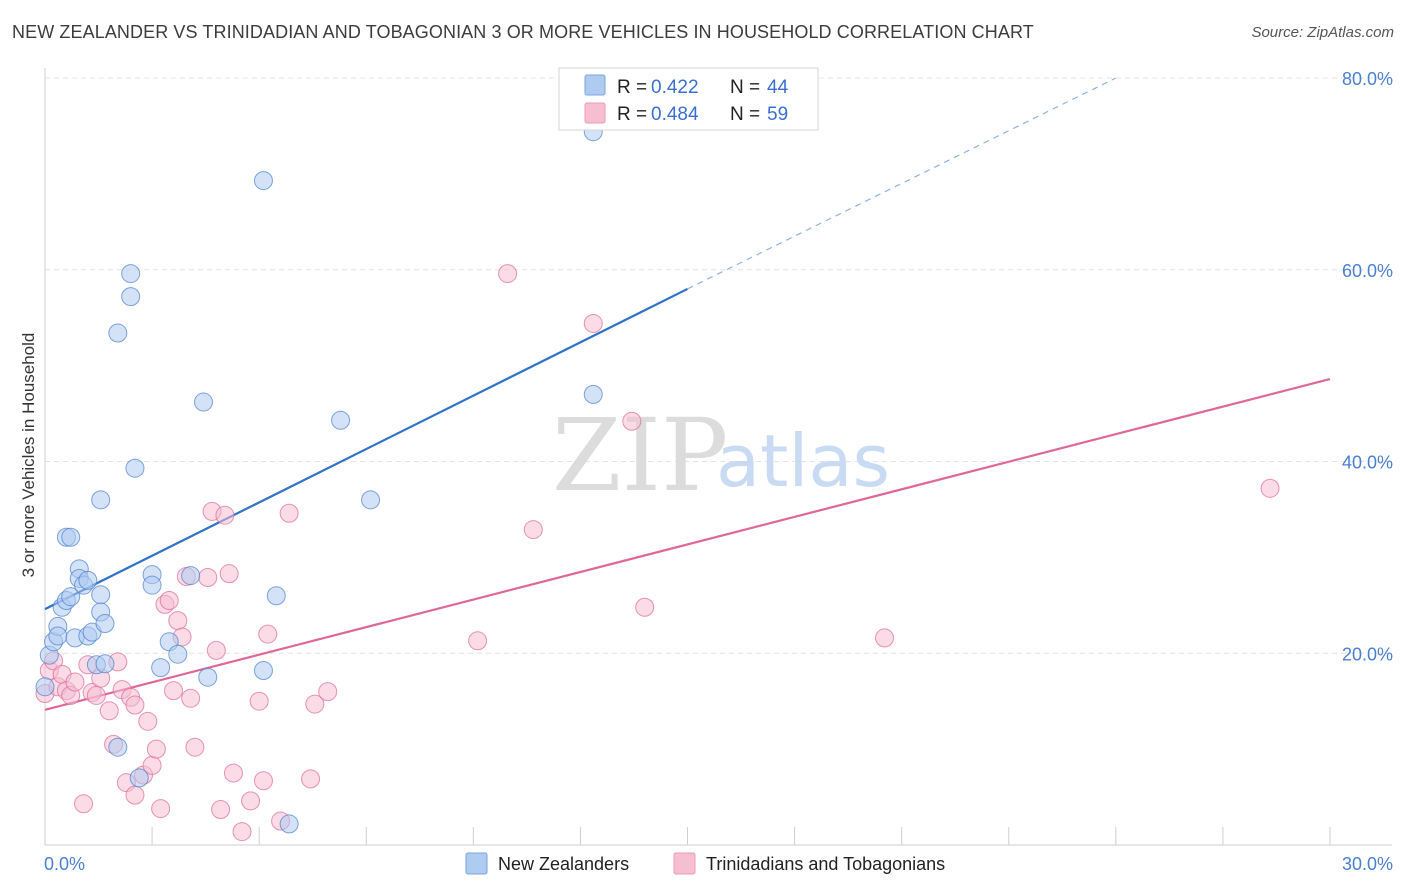 The width and height of the screenshot is (1406, 892). What do you see at coordinates (64, 864) in the screenshot?
I see `x-tick-label: 0.0%` at bounding box center [64, 864].